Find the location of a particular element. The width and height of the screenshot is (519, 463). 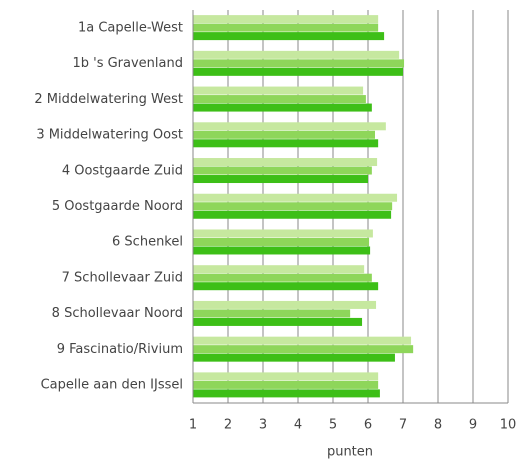

y-tick-label: 7 Schollevaar Zuid is located at coordinates (122, 277).